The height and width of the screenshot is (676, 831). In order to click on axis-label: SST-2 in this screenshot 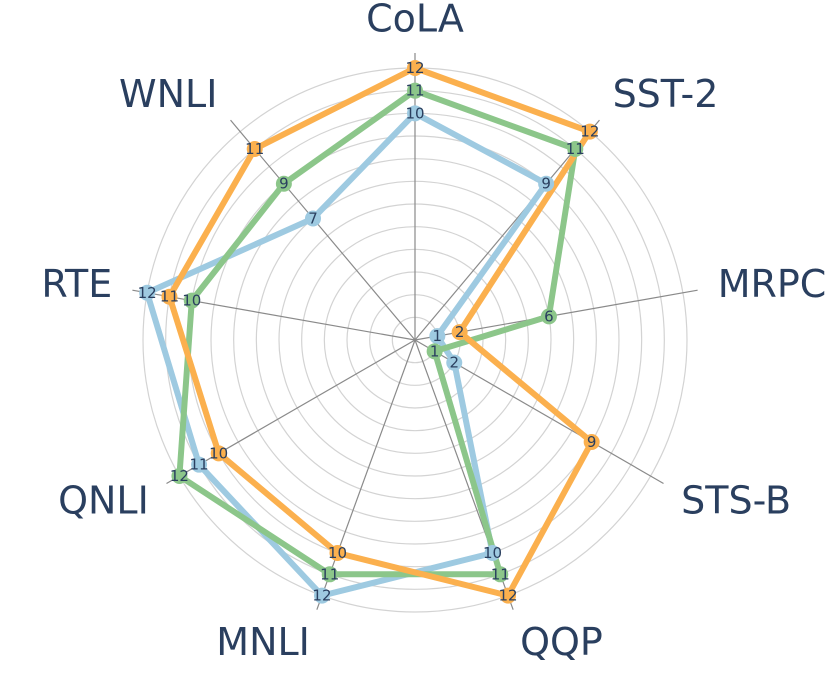, I will do `click(666, 94)`.